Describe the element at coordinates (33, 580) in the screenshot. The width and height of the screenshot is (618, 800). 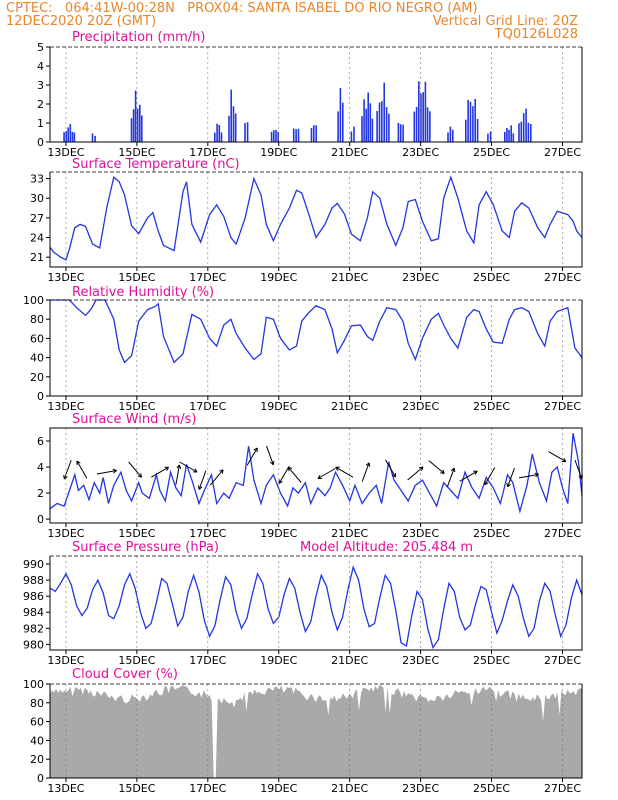
I see `y-tick-label: 988` at that location.